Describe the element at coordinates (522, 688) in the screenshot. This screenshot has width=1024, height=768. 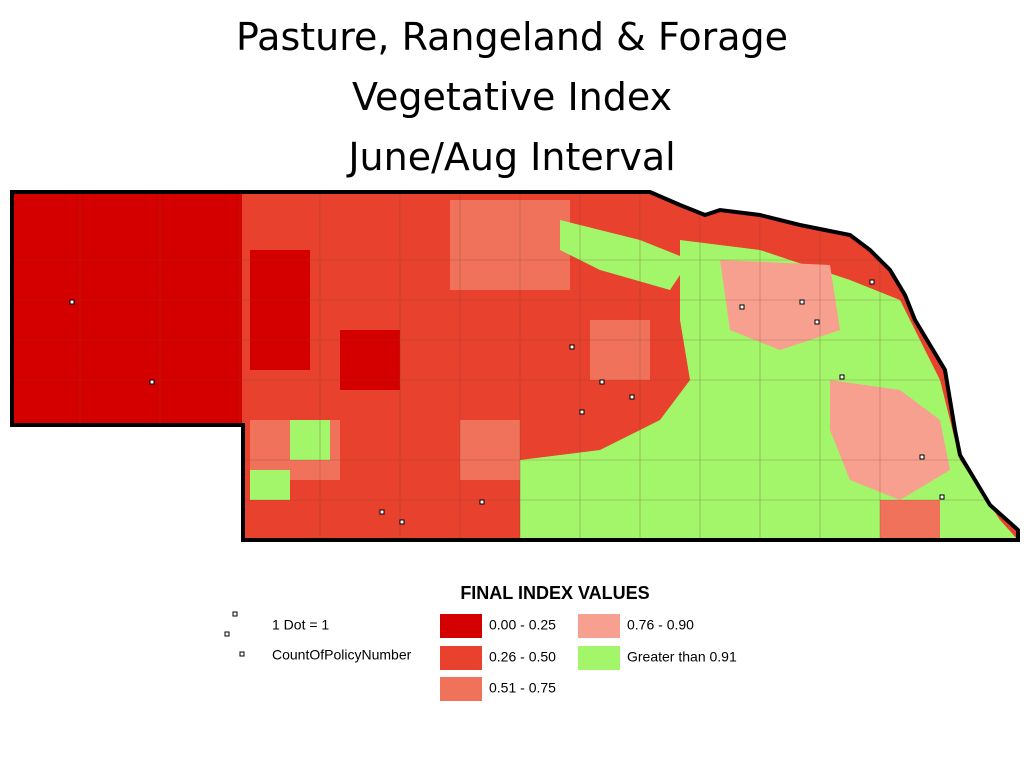
I see `legend-label: 0.51 - 0.75` at that location.